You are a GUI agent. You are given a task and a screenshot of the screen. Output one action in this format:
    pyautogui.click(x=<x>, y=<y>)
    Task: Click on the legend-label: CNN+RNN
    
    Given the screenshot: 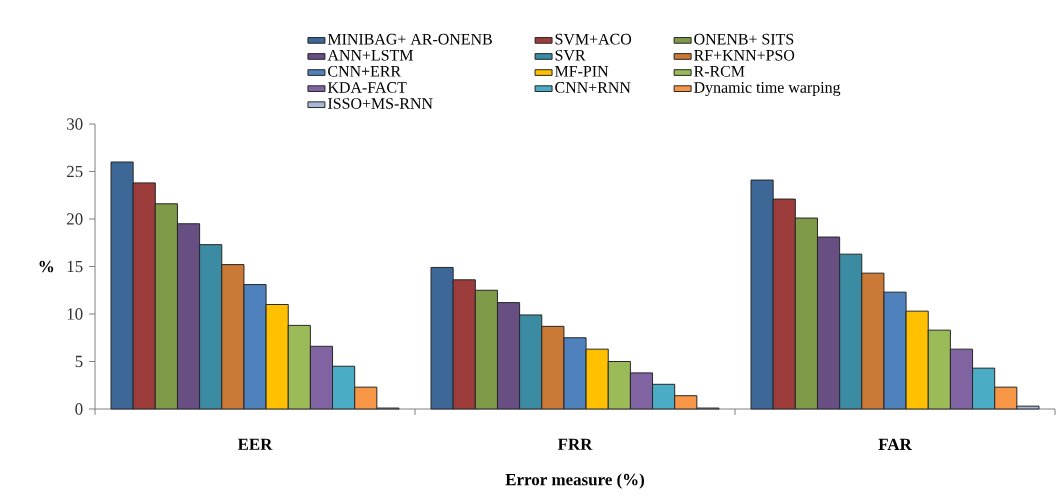 What is the action you would take?
    pyautogui.click(x=593, y=87)
    